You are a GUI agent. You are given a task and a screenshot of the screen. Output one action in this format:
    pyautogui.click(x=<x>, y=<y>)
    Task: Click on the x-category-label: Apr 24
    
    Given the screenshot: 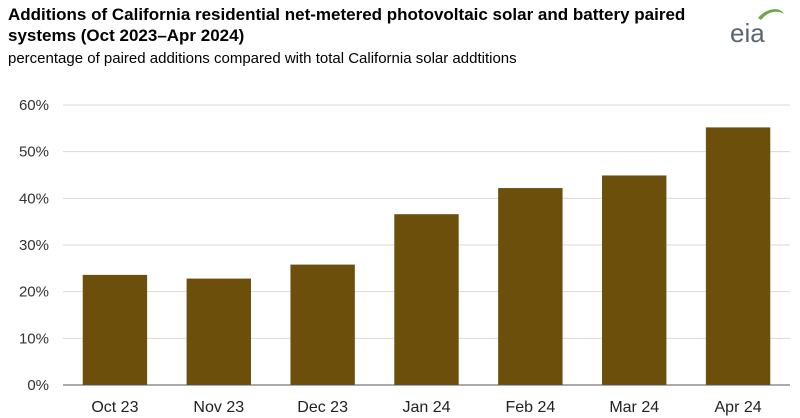 What is the action you would take?
    pyautogui.click(x=738, y=407)
    